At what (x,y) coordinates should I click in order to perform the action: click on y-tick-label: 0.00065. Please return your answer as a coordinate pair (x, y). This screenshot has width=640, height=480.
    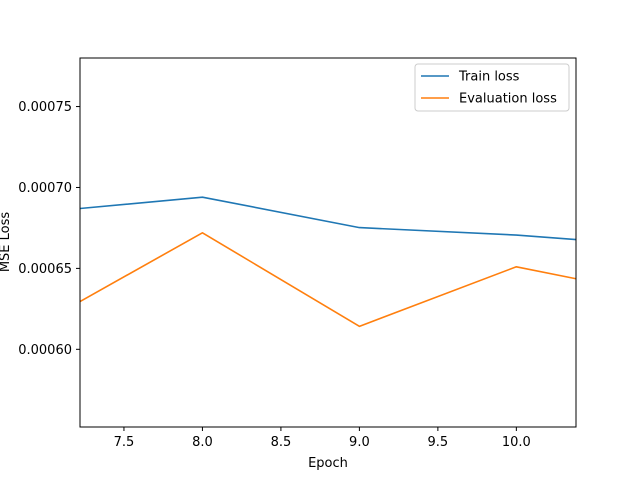
    Looking at the image, I should click on (45, 269).